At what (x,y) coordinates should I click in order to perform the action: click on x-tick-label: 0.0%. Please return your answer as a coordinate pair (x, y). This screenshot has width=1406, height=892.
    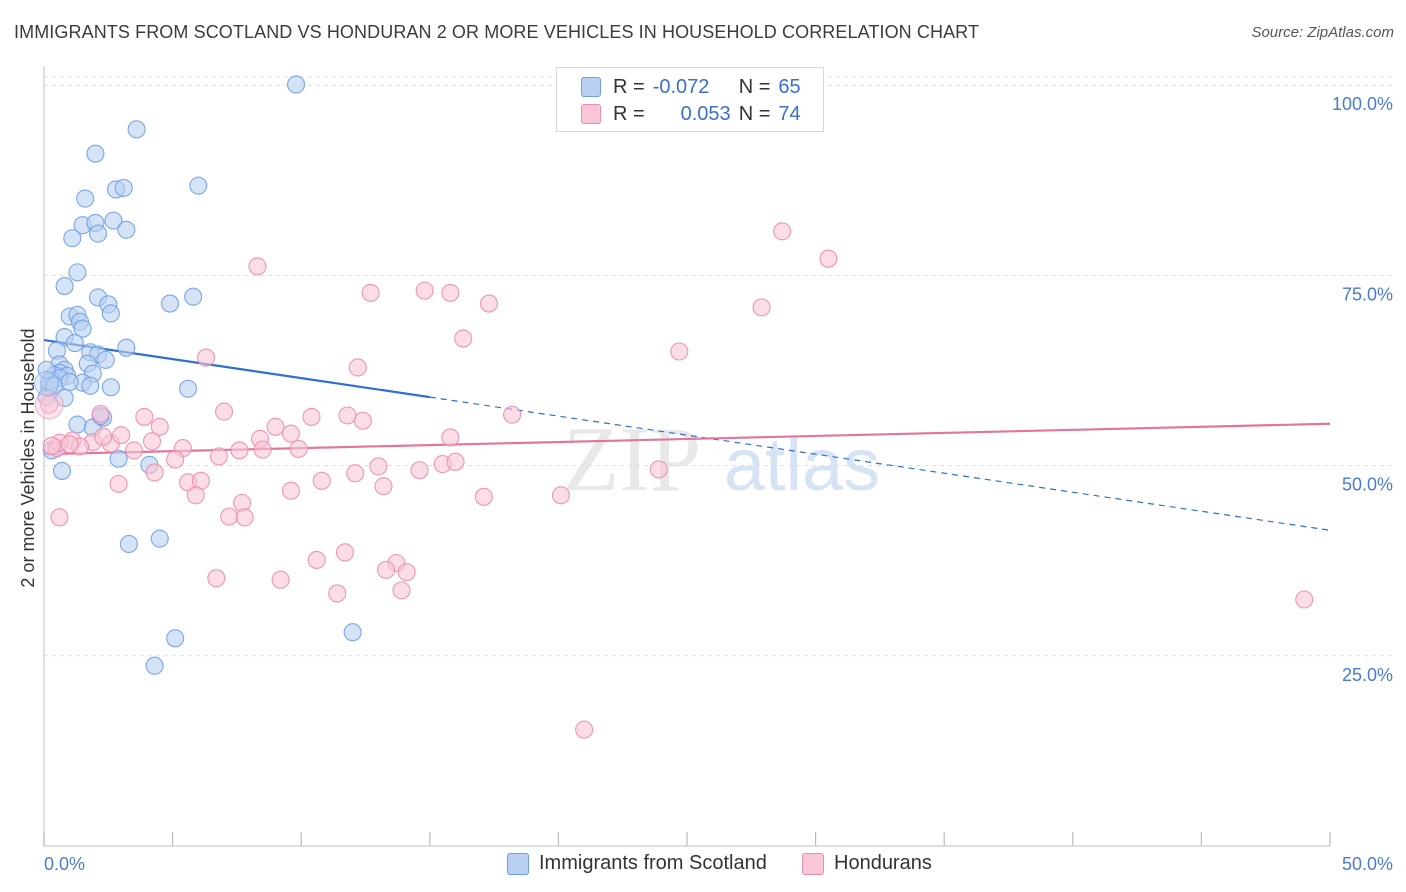
    Looking at the image, I should click on (64, 864).